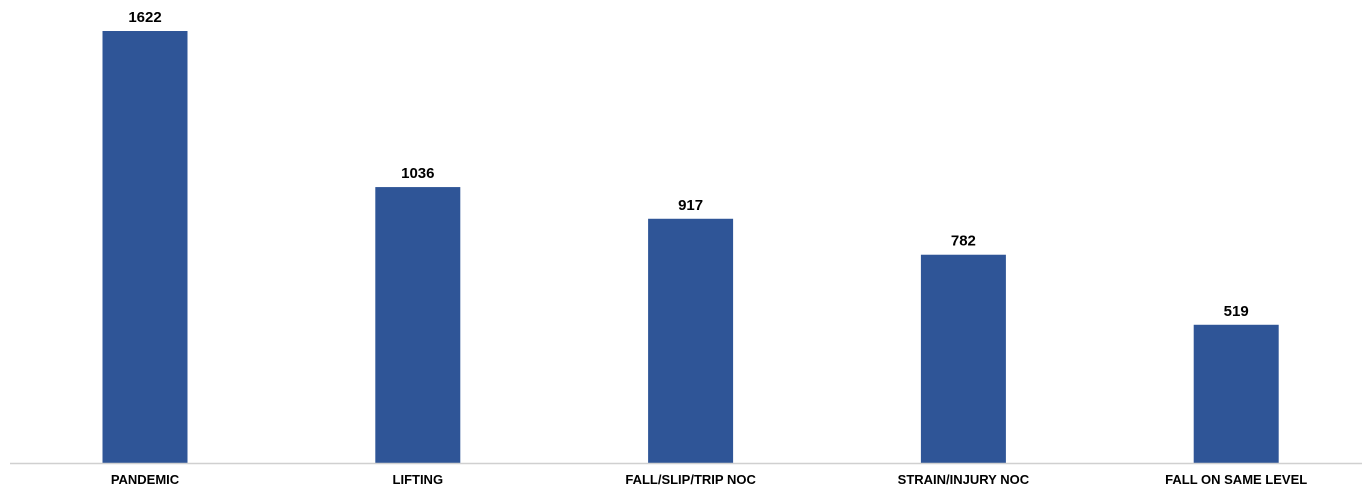 The image size is (1372, 486). What do you see at coordinates (145, 479) in the screenshot?
I see `category-label: PANDEMIC` at bounding box center [145, 479].